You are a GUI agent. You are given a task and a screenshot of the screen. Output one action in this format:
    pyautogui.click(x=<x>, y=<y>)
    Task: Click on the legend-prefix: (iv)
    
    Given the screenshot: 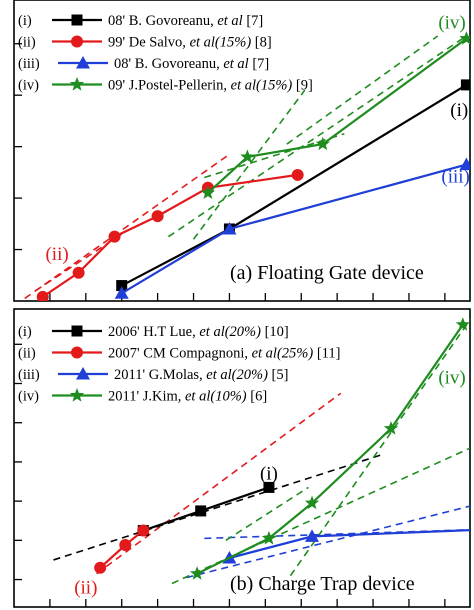 What is the action you would take?
    pyautogui.click(x=28, y=397)
    